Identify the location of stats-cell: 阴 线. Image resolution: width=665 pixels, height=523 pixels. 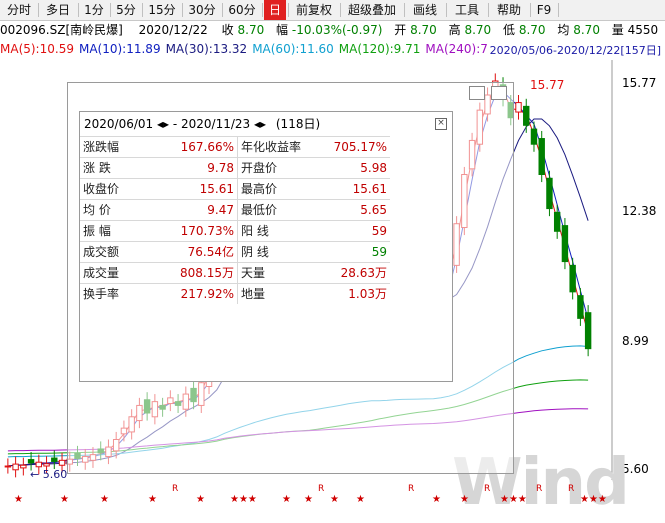
(275, 252).